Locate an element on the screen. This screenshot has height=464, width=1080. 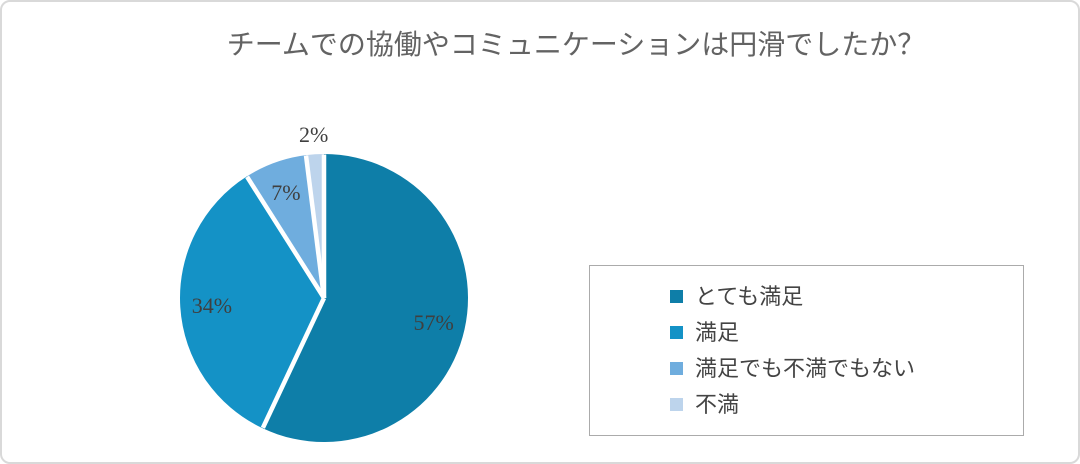
pie-label-3: 2% is located at coordinates (313, 134).